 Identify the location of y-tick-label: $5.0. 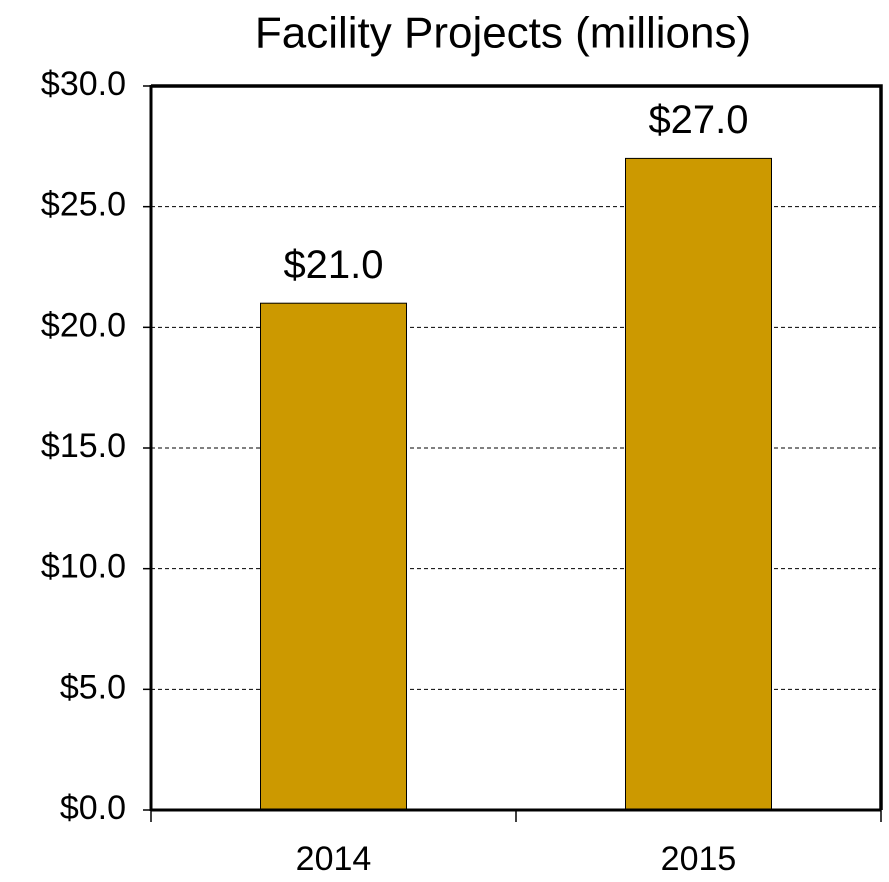
(93, 687).